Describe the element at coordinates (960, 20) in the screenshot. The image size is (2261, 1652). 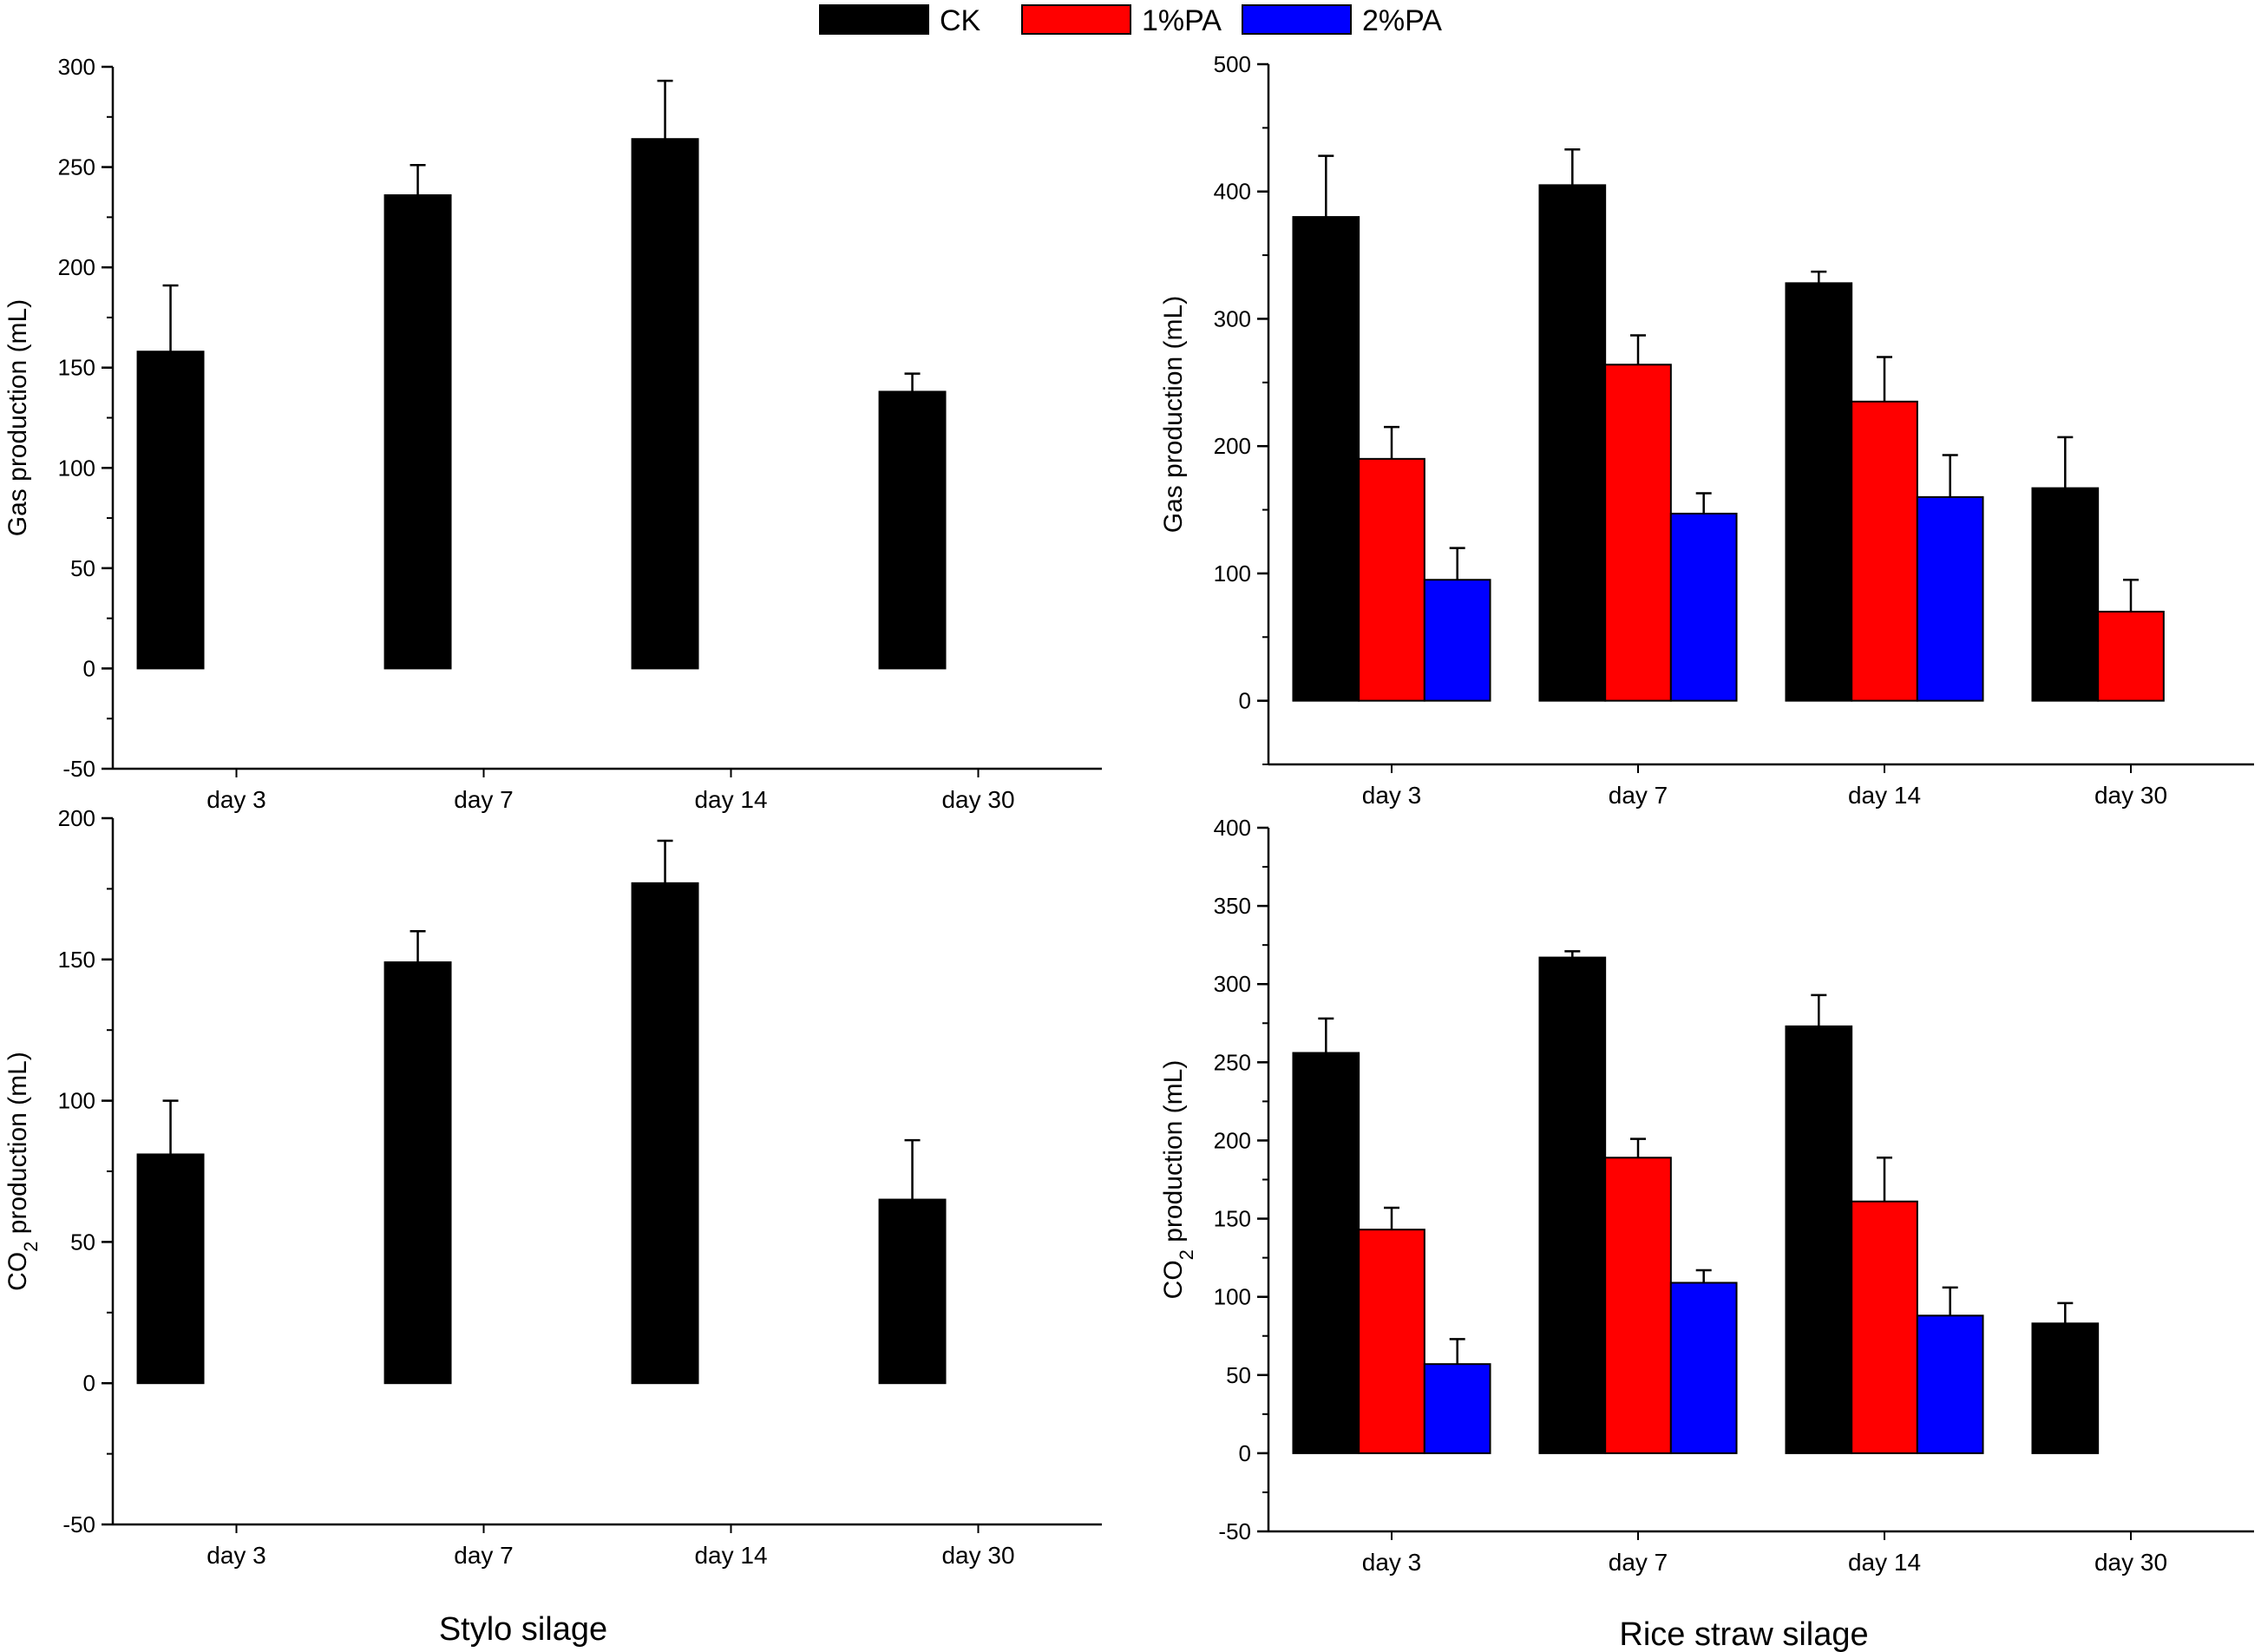
I see `legend-label-ck: CK` at that location.